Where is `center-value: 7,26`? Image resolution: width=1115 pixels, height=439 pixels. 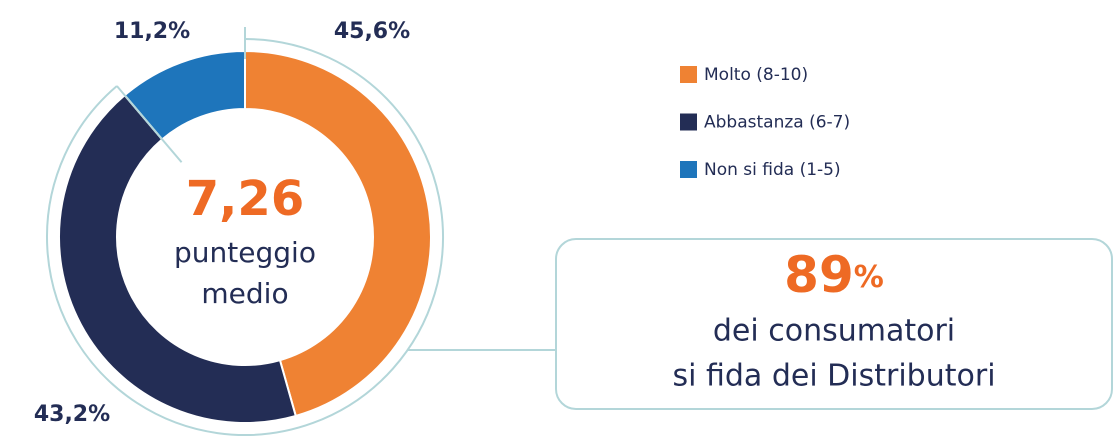
center-value: 7,26 is located at coordinates (245, 199).